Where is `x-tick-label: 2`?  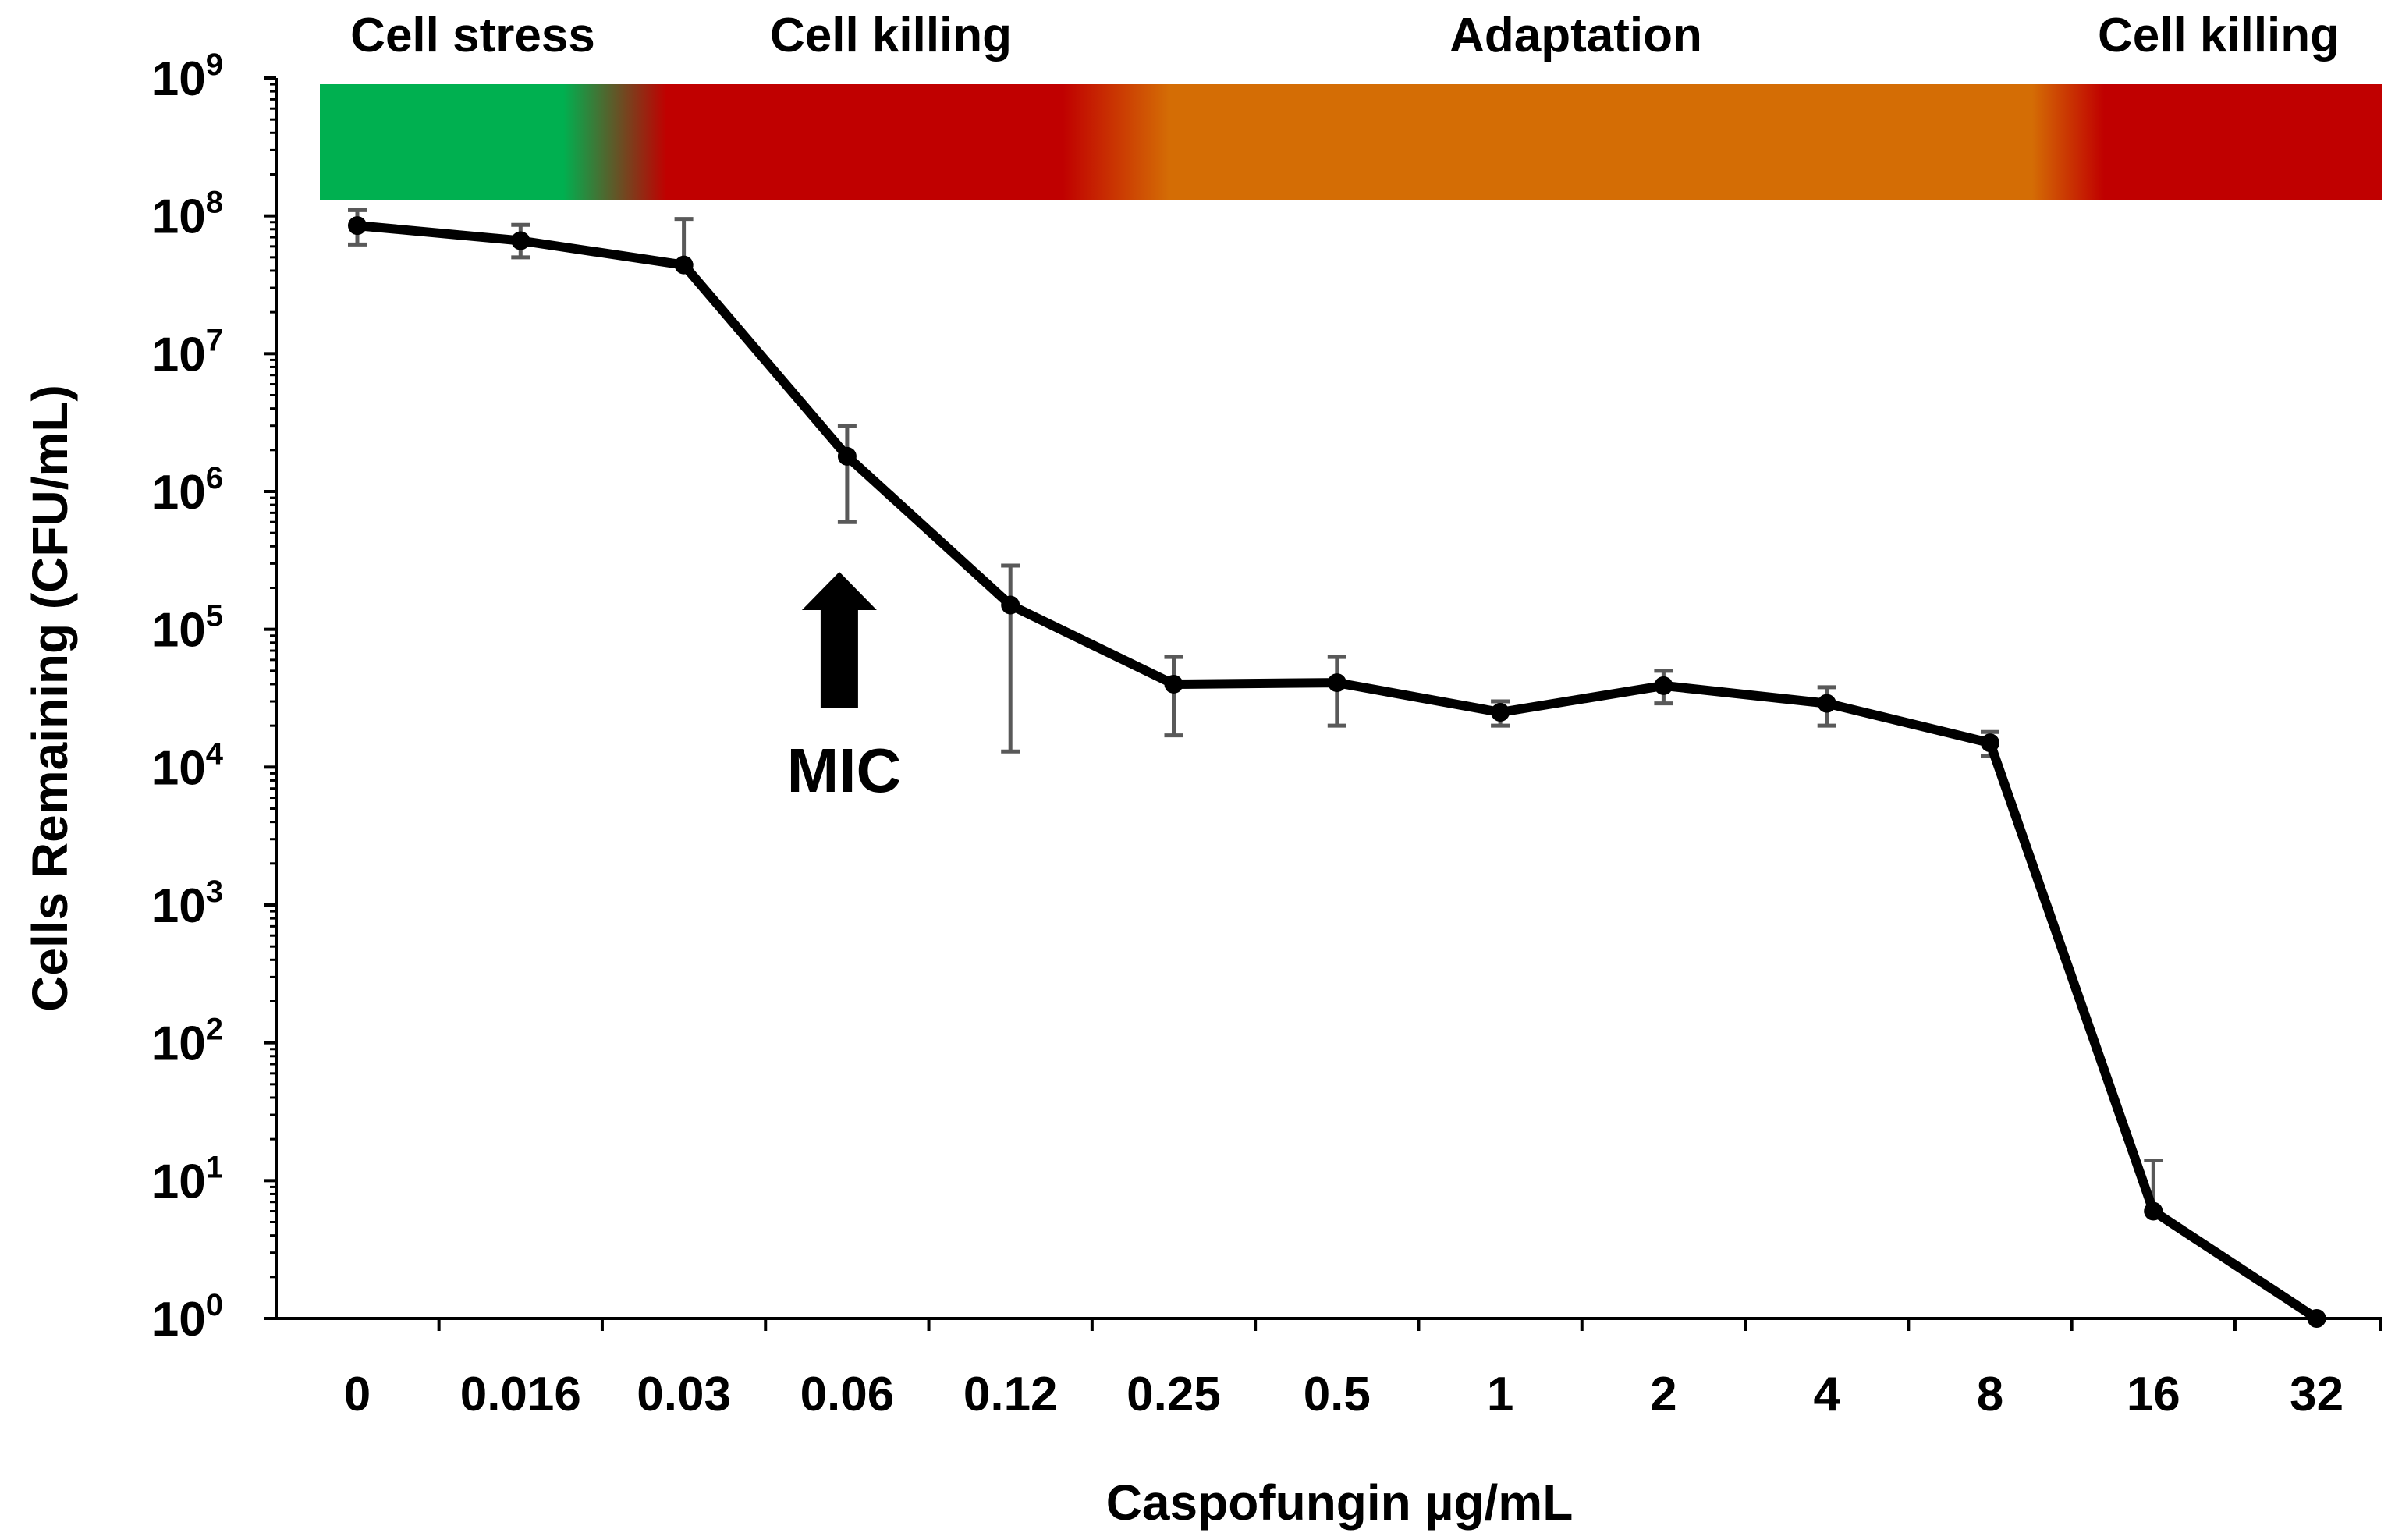 x-tick-label: 2 is located at coordinates (1663, 1394).